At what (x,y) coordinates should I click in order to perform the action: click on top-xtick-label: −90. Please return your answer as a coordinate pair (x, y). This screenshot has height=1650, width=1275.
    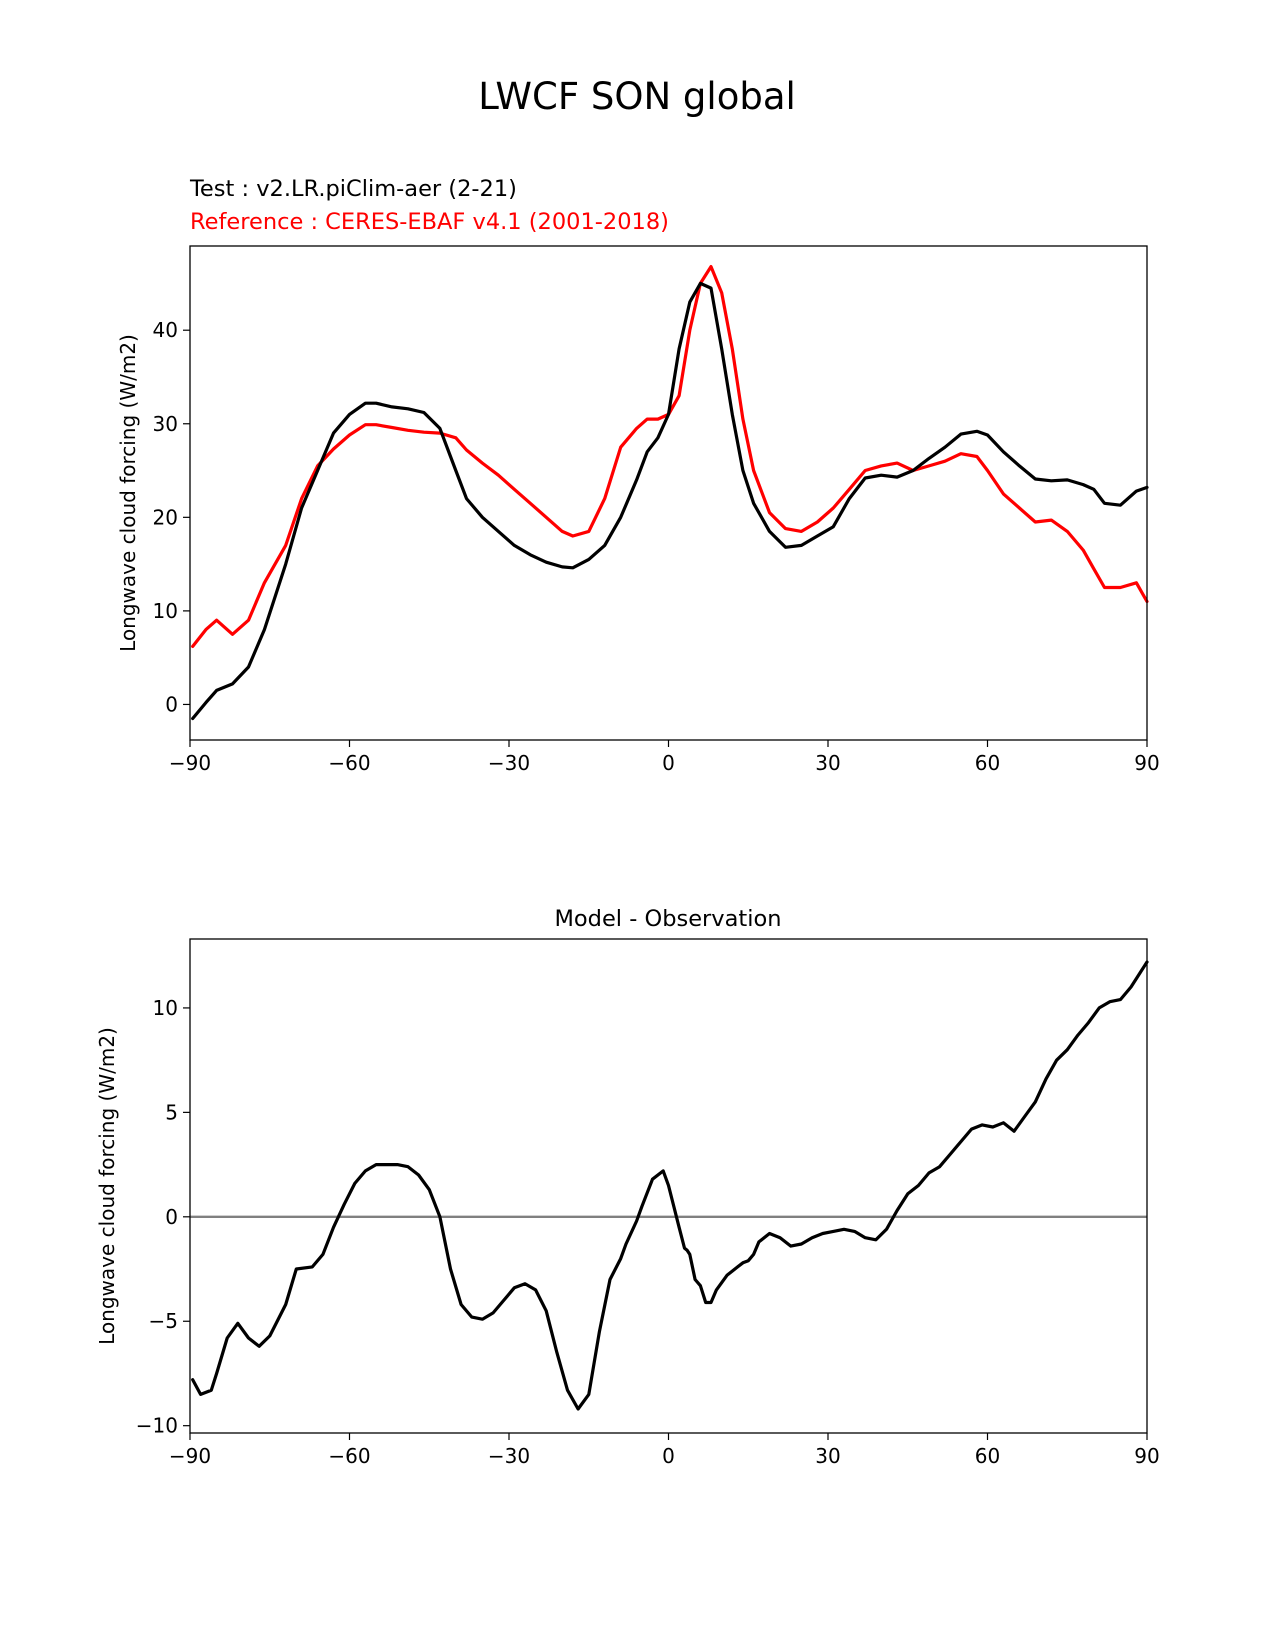
    Looking at the image, I should click on (190, 763).